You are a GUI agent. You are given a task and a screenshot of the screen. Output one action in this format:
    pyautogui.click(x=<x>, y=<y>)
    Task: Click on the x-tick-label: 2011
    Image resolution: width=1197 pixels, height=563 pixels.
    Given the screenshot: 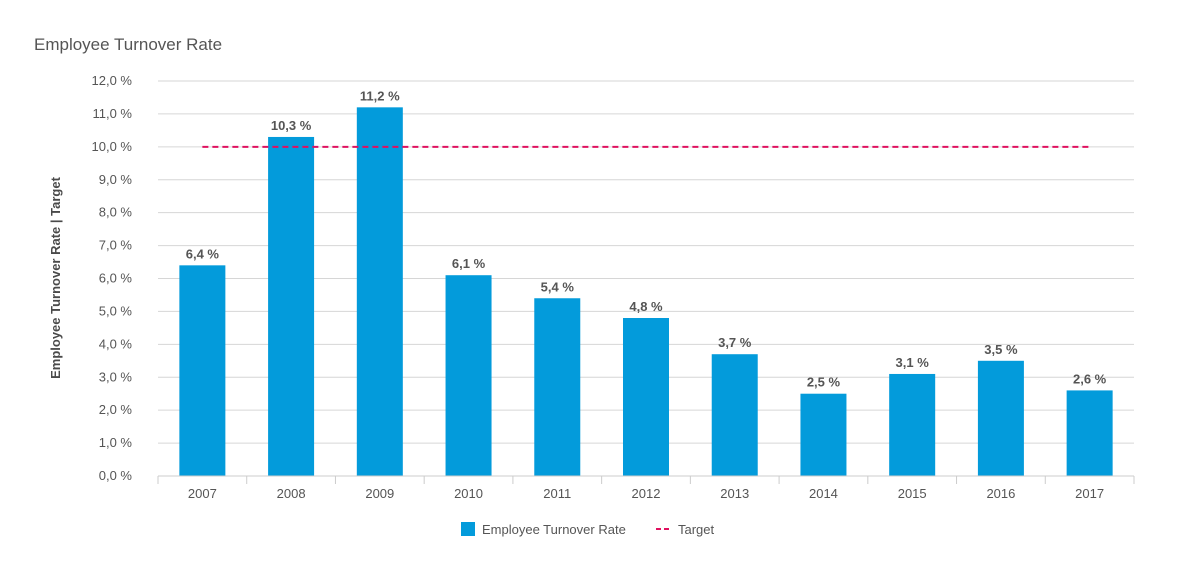 What is the action you would take?
    pyautogui.click(x=557, y=493)
    